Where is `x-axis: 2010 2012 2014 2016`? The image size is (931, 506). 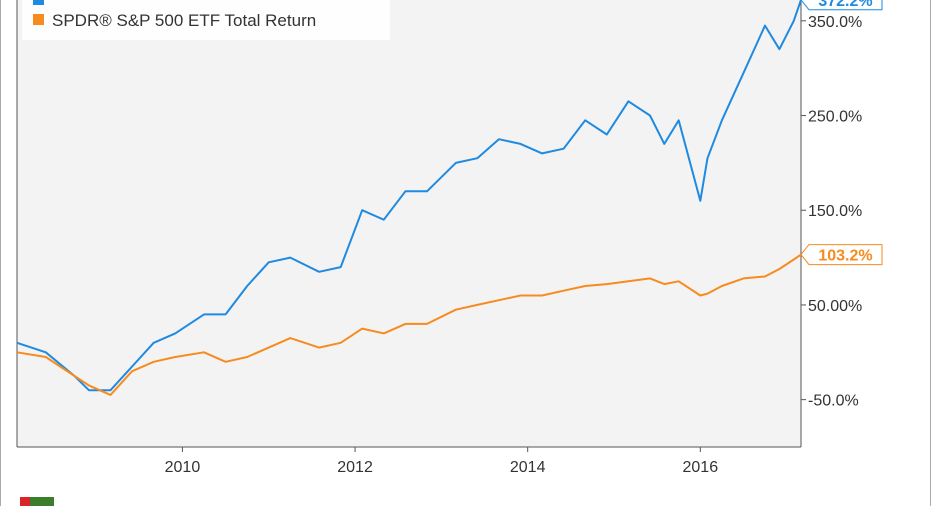 x-axis: 2010 2012 2014 2016 is located at coordinates (442, 461).